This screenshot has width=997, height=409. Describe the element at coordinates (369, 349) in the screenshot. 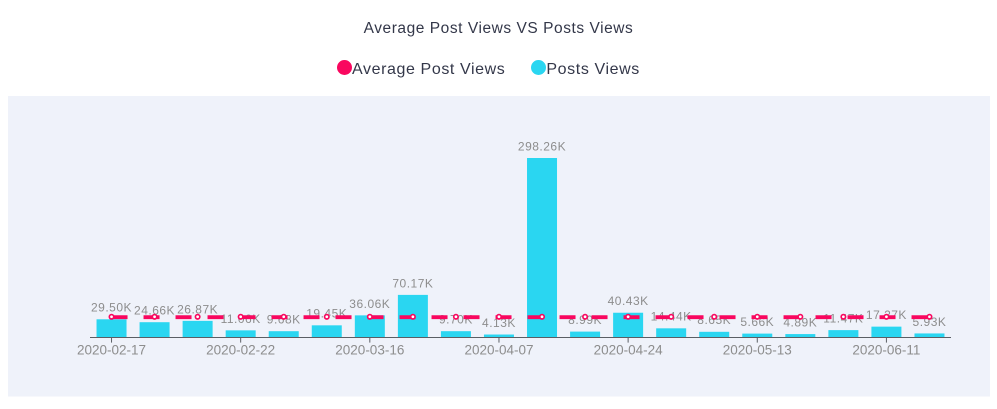

I see `svg-text: 2020-03-16` at that location.